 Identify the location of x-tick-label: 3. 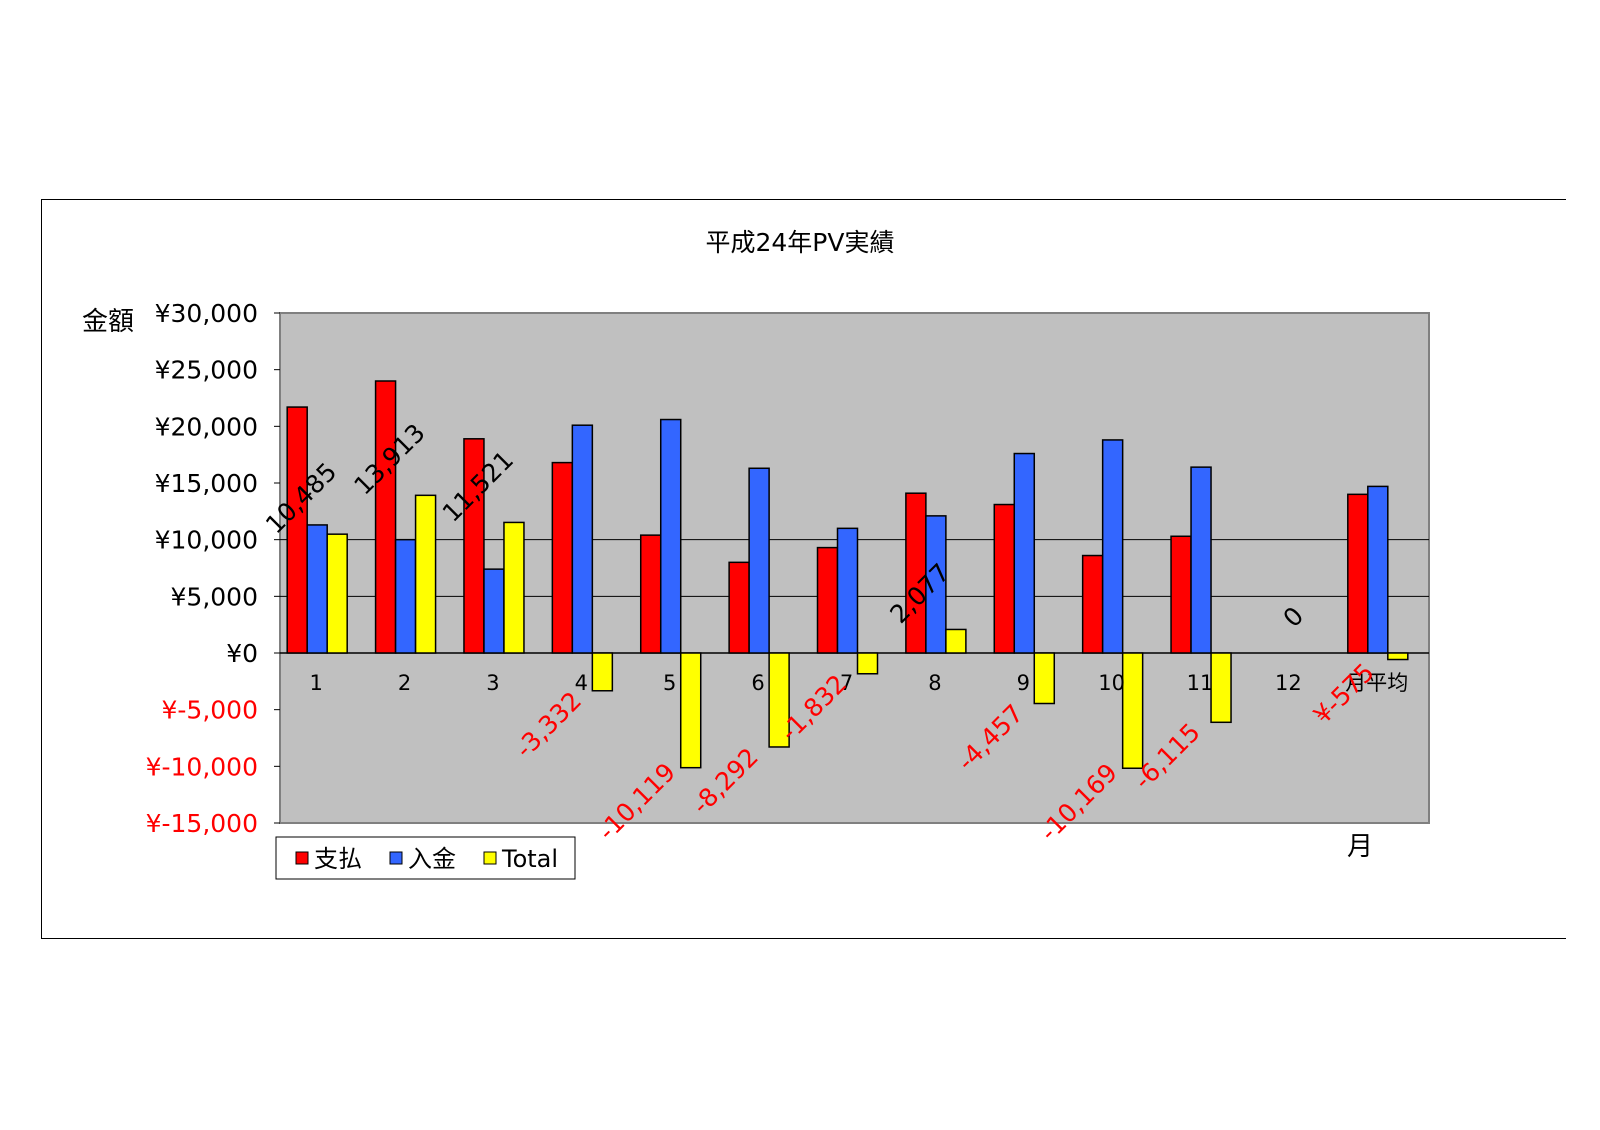
(492, 683).